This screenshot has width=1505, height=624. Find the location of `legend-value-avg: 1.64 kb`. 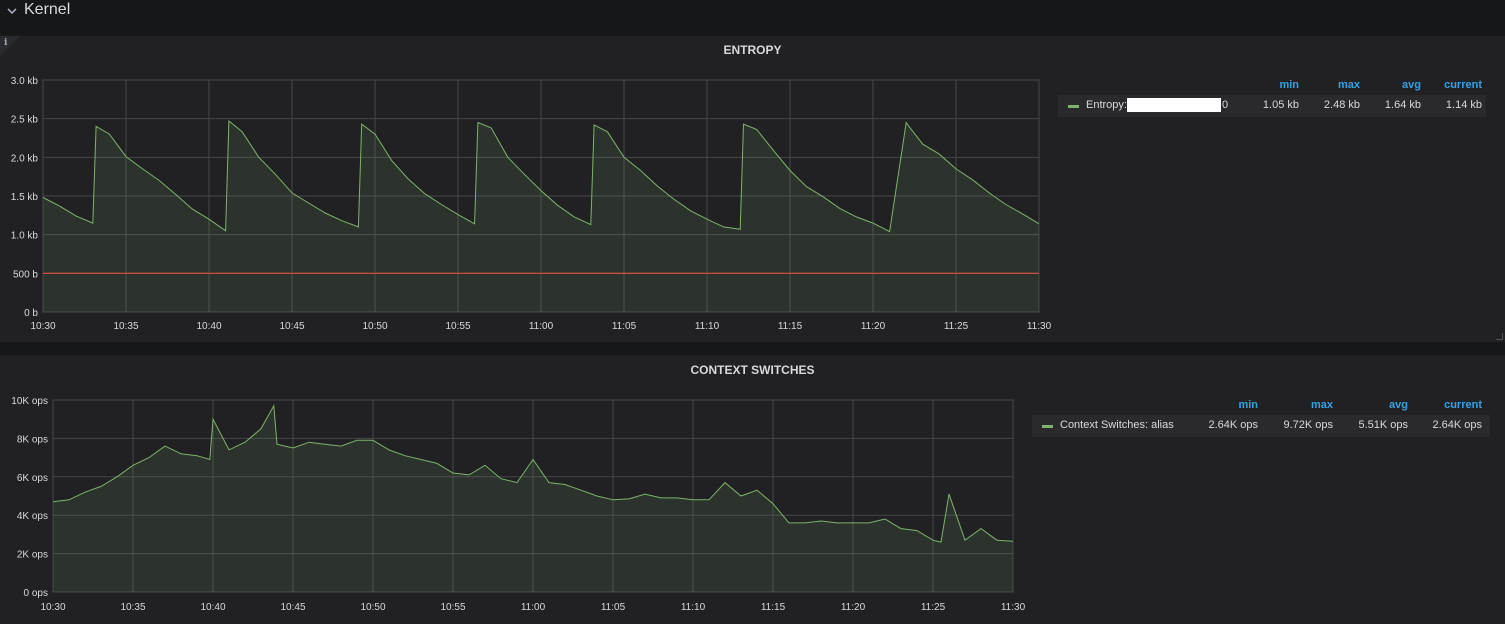

legend-value-avg: 1.64 kb is located at coordinates (1402, 105).